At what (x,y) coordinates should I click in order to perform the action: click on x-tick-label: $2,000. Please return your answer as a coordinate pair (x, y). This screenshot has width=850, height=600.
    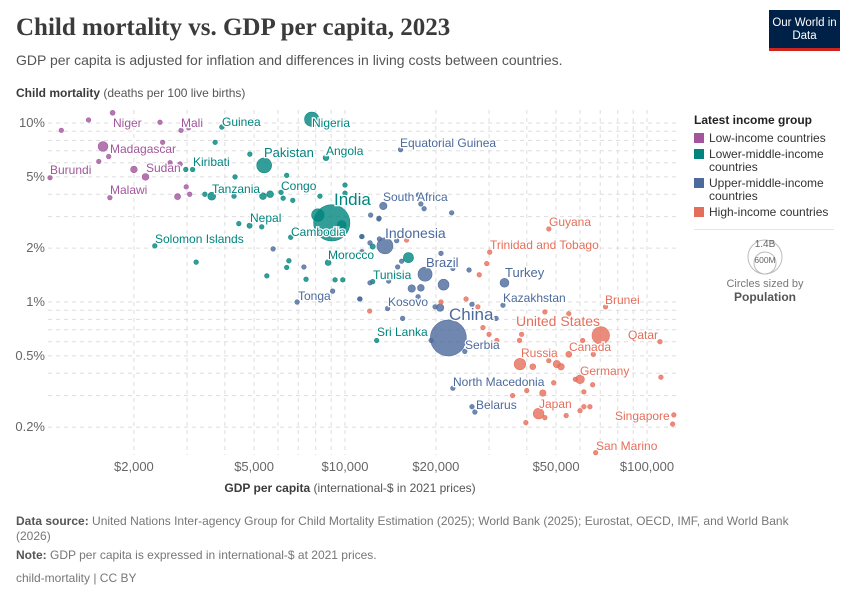
    Looking at the image, I should click on (134, 466).